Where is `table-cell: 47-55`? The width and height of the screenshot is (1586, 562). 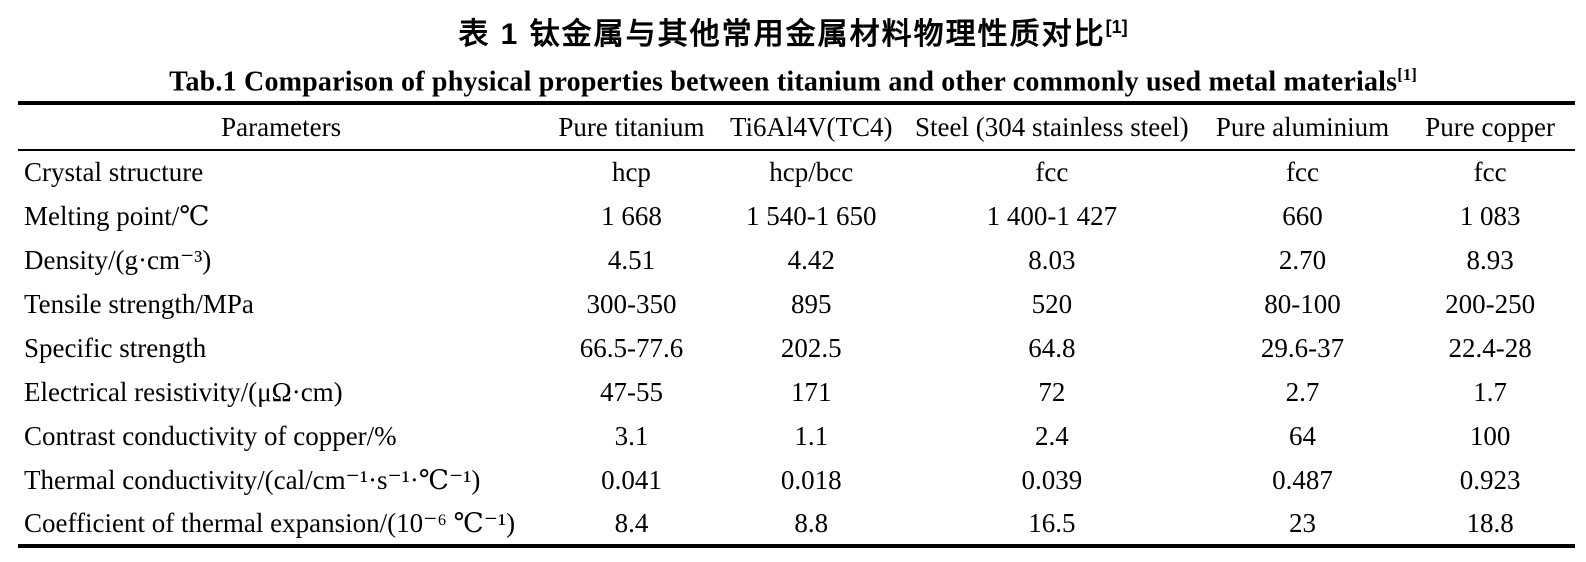 table-cell: 47-55 is located at coordinates (631, 391).